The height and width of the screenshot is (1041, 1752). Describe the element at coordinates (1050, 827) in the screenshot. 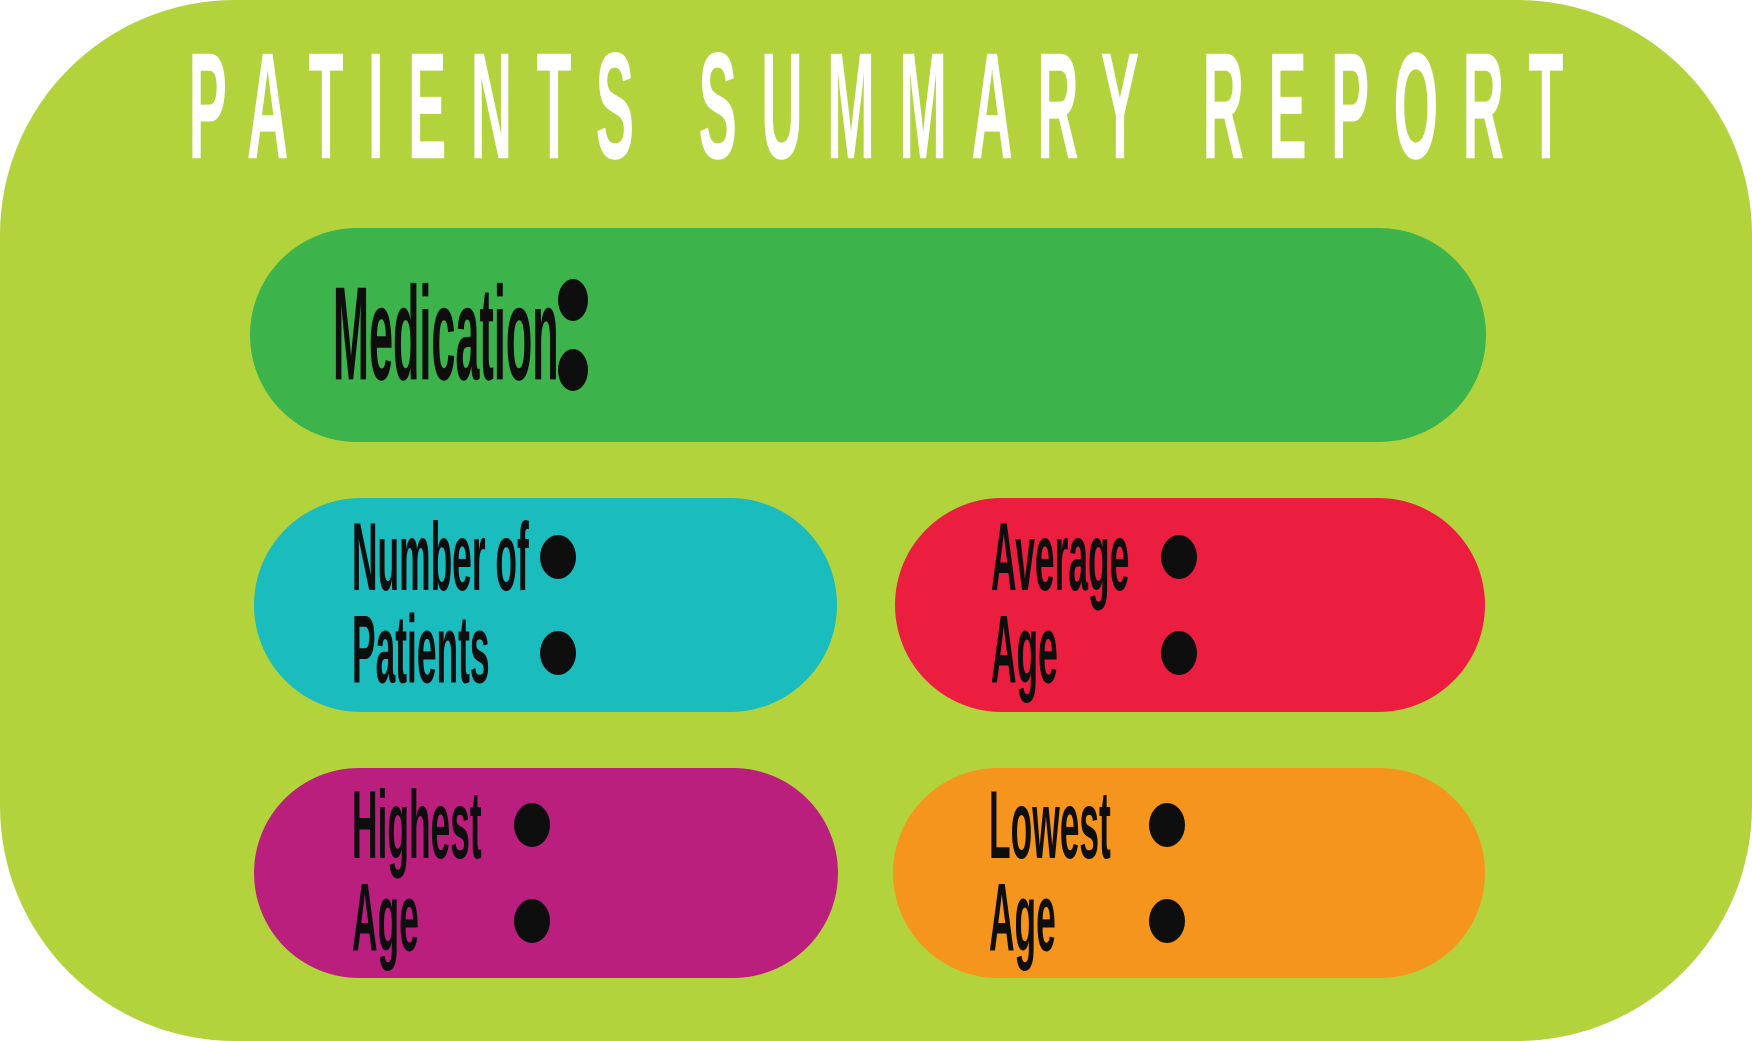

I see `lowest-age-label-line1: Lowest` at that location.